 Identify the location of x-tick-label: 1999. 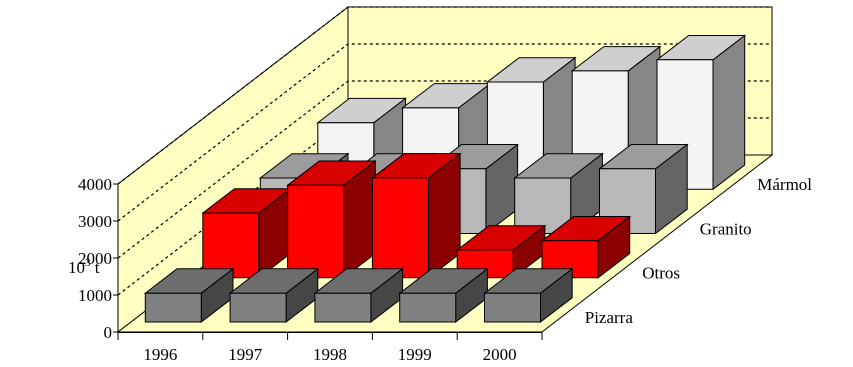
(415, 354).